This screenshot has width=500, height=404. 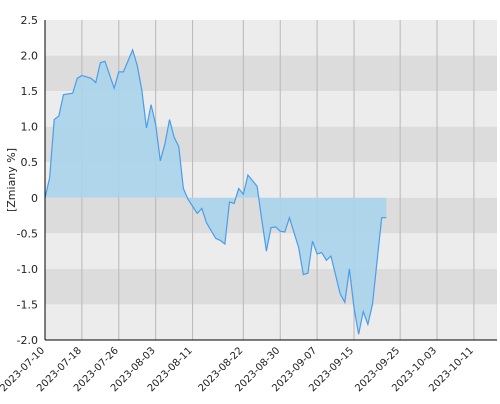 I want to click on y-tick-label: 2.5, so click(x=30, y=20).